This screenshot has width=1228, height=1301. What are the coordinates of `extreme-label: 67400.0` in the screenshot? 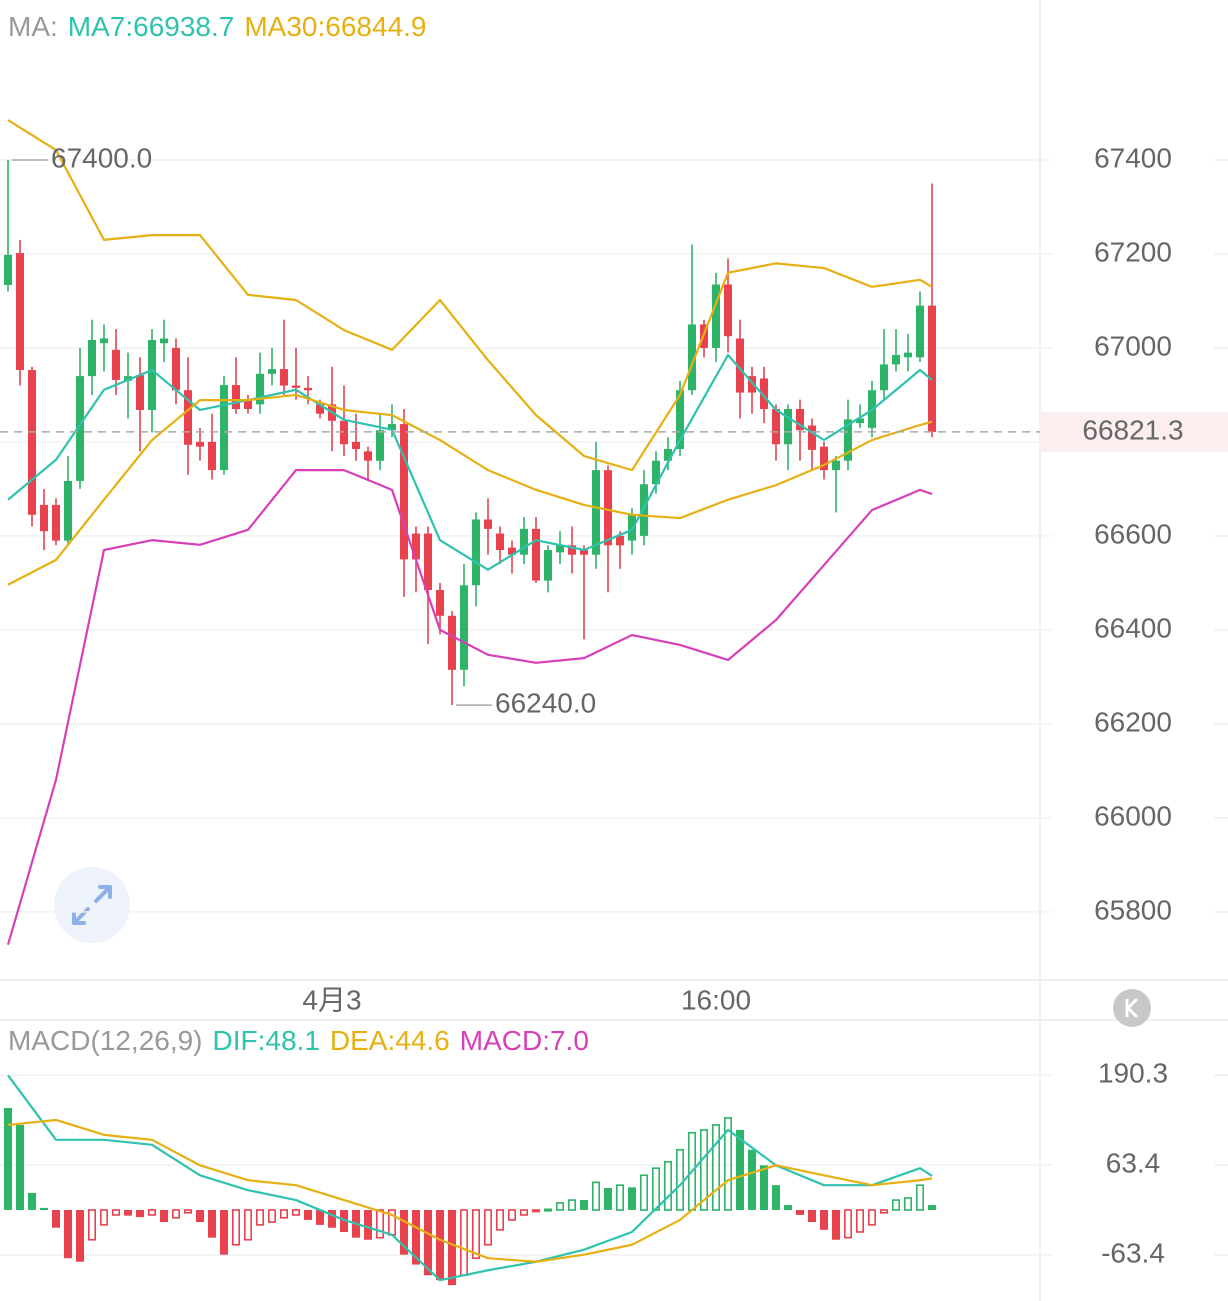 It's located at (101, 157).